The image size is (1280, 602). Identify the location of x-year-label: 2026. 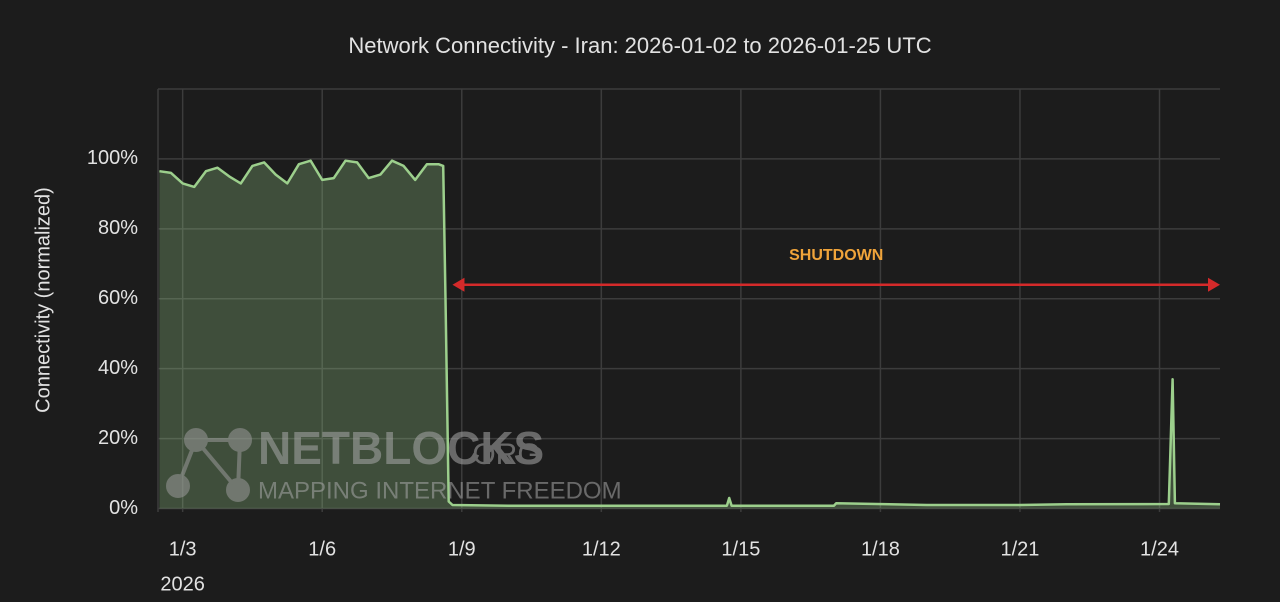
(182, 584).